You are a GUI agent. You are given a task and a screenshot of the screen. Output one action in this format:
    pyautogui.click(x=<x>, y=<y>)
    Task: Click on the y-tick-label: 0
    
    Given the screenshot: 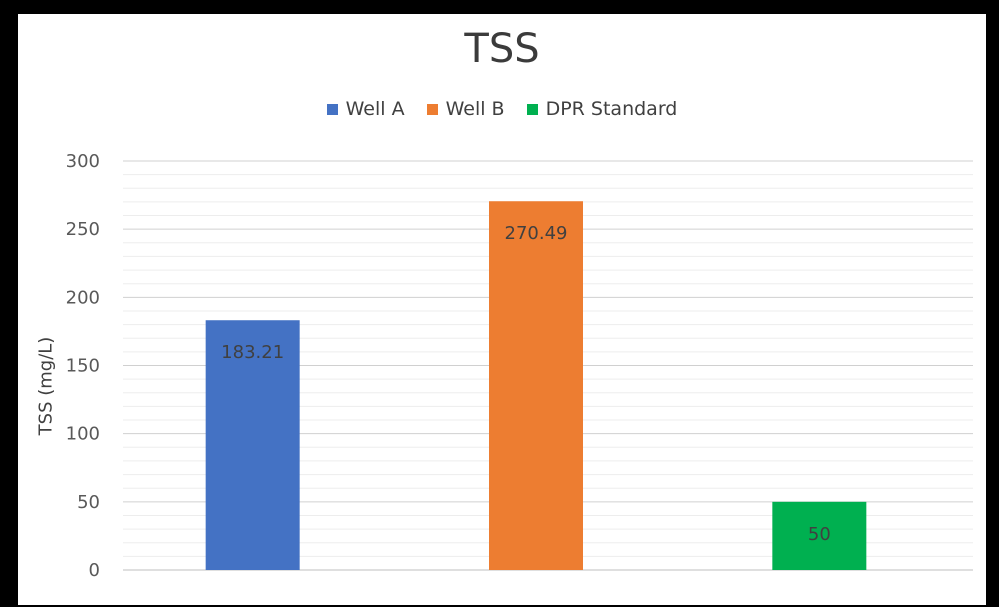 What is the action you would take?
    pyautogui.click(x=94, y=570)
    